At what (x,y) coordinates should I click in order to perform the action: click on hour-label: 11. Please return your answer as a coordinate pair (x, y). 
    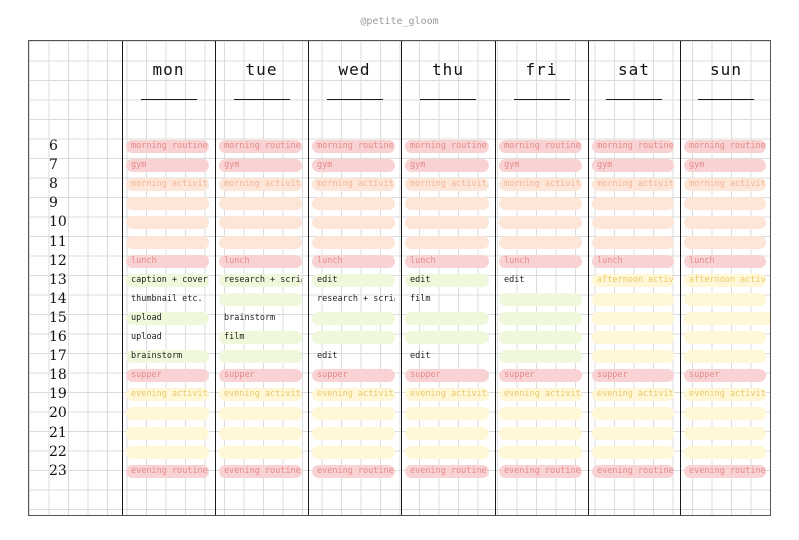
    Looking at the image, I should click on (58, 241).